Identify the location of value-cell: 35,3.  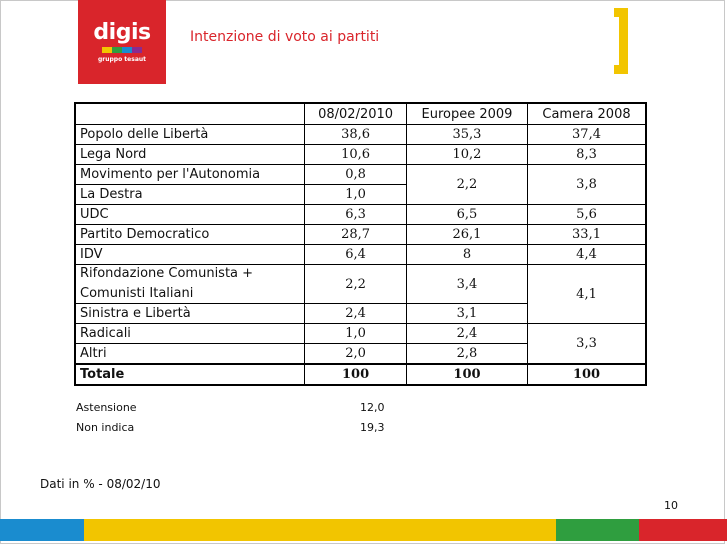
(467, 134).